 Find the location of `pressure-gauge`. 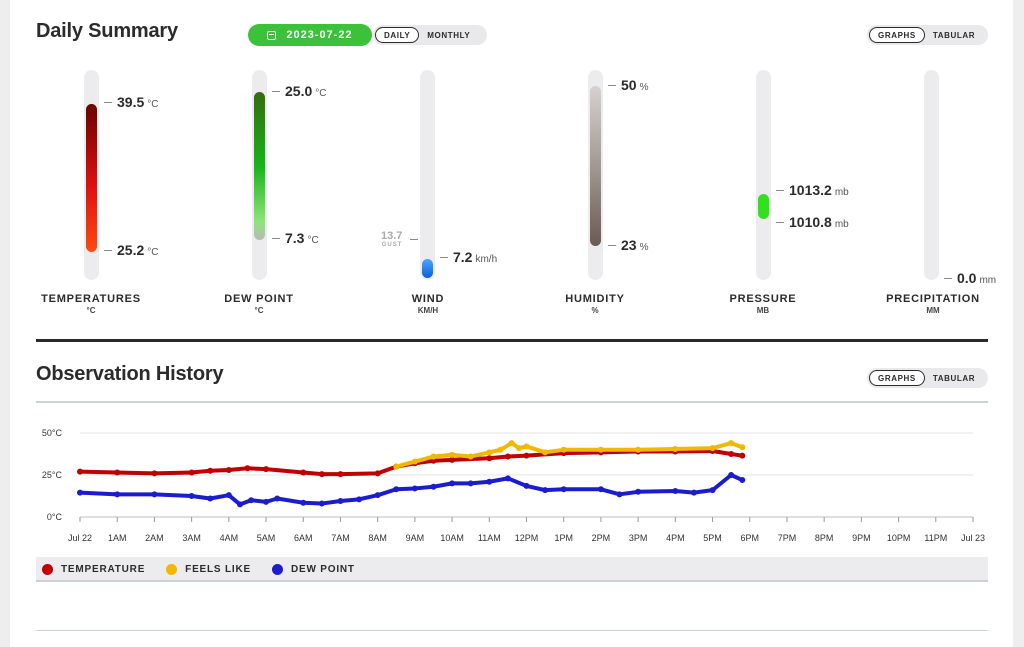

pressure-gauge is located at coordinates (763, 175).